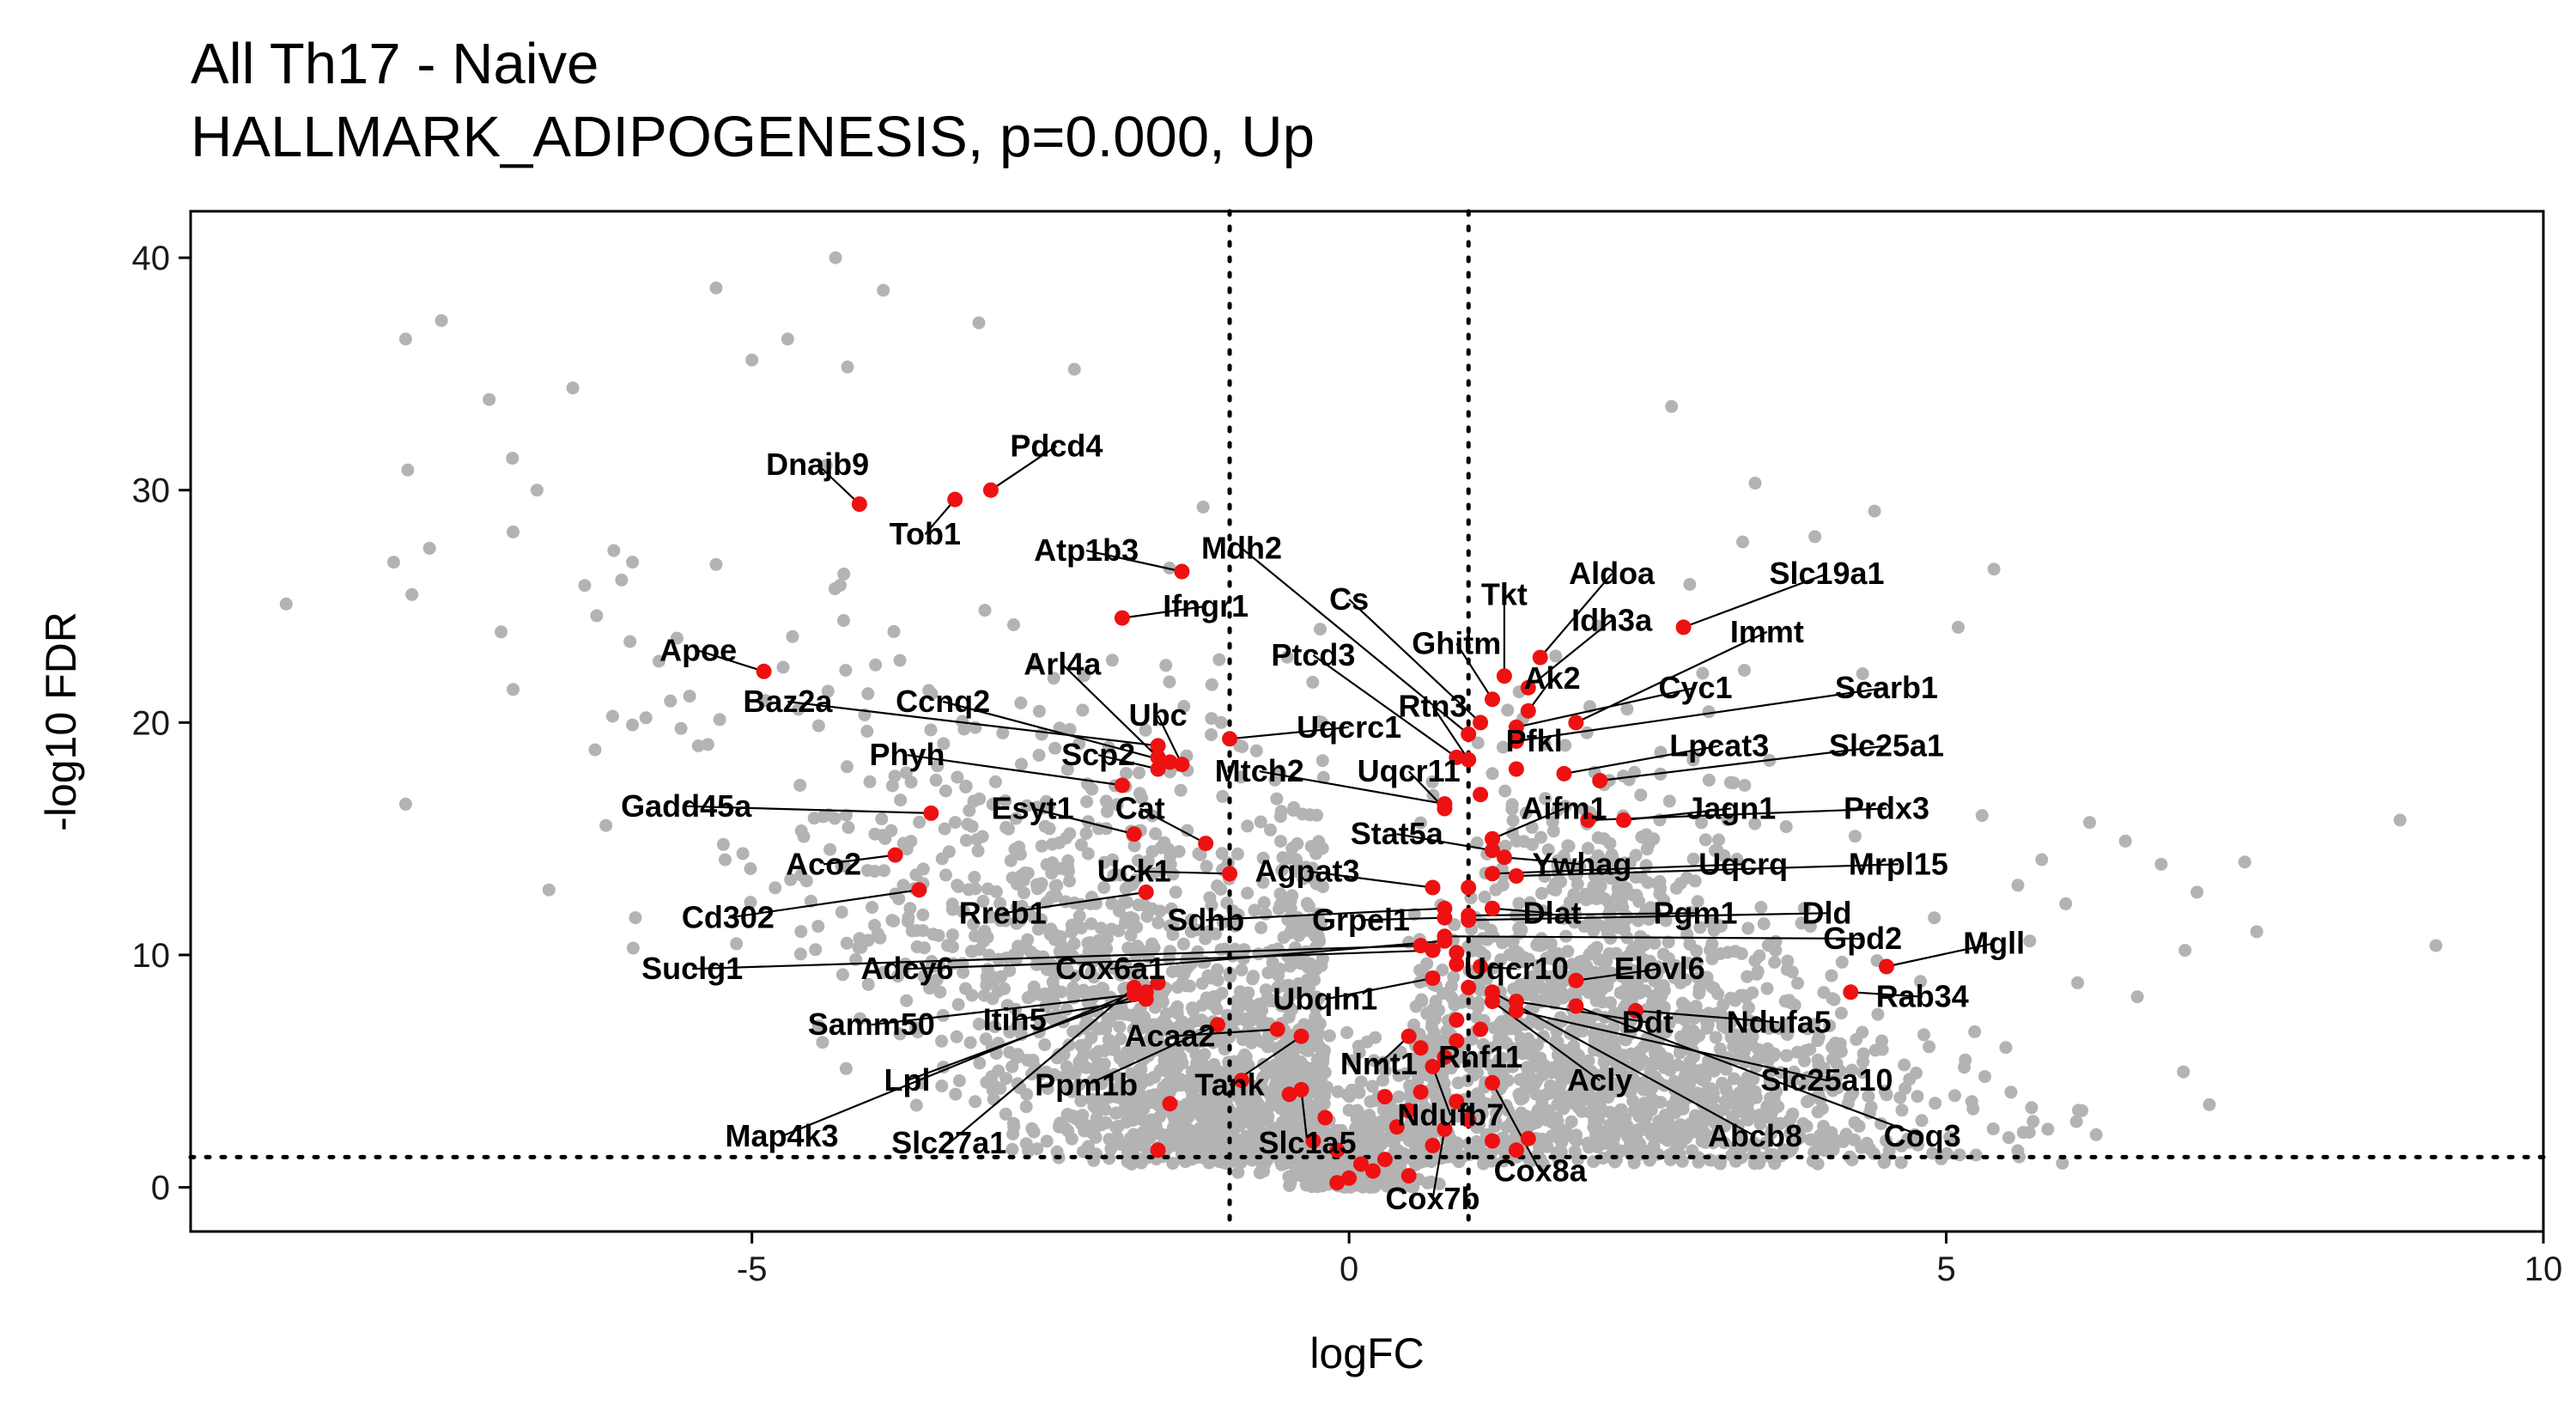 Image resolution: width=2576 pixels, height=1417 pixels. Describe the element at coordinates (1063, 664) in the screenshot. I see `gene-label: Arl4a` at that location.